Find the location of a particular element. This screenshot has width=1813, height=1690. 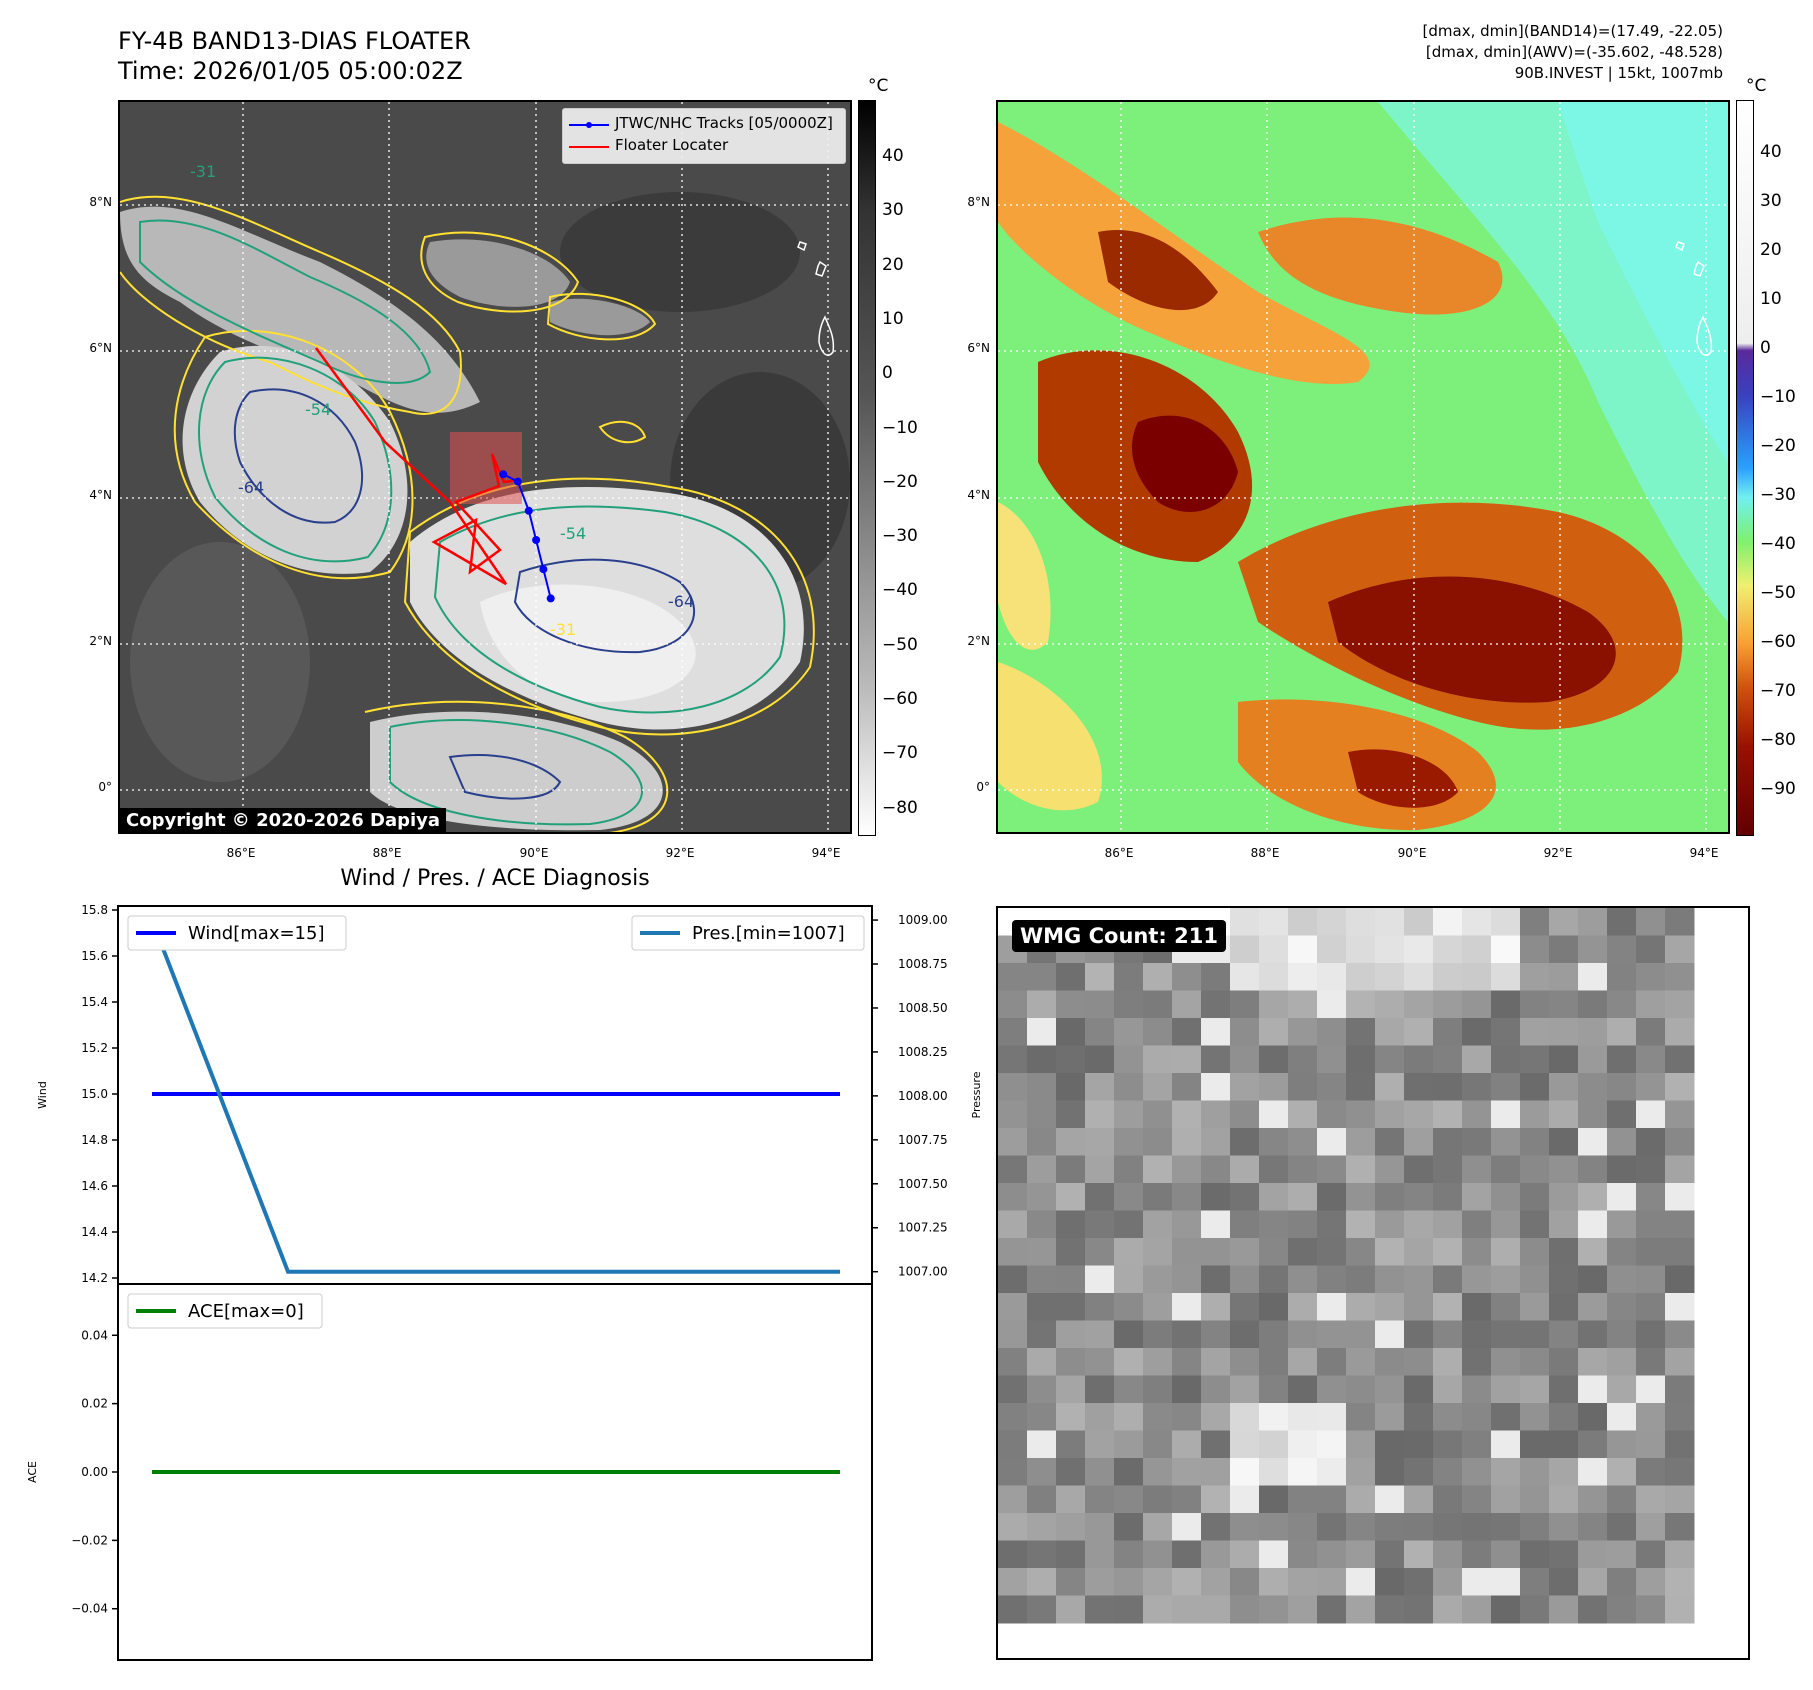

right-colorbar is located at coordinates (1745, 468).